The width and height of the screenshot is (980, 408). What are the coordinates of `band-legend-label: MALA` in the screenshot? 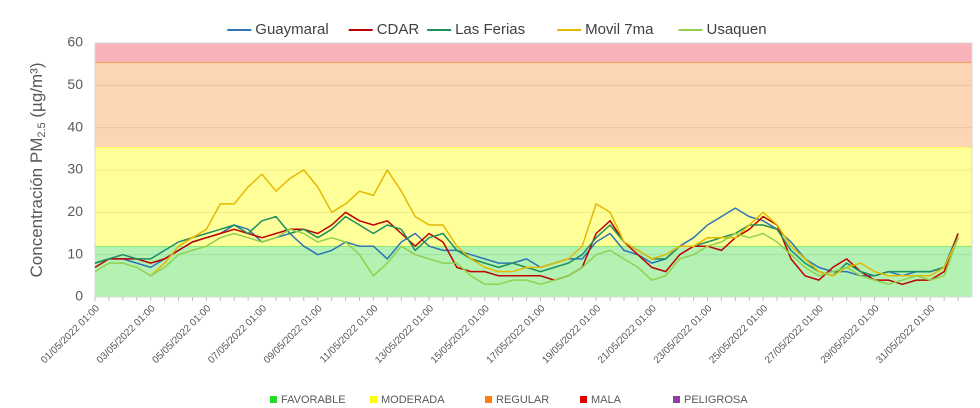 It's located at (606, 400).